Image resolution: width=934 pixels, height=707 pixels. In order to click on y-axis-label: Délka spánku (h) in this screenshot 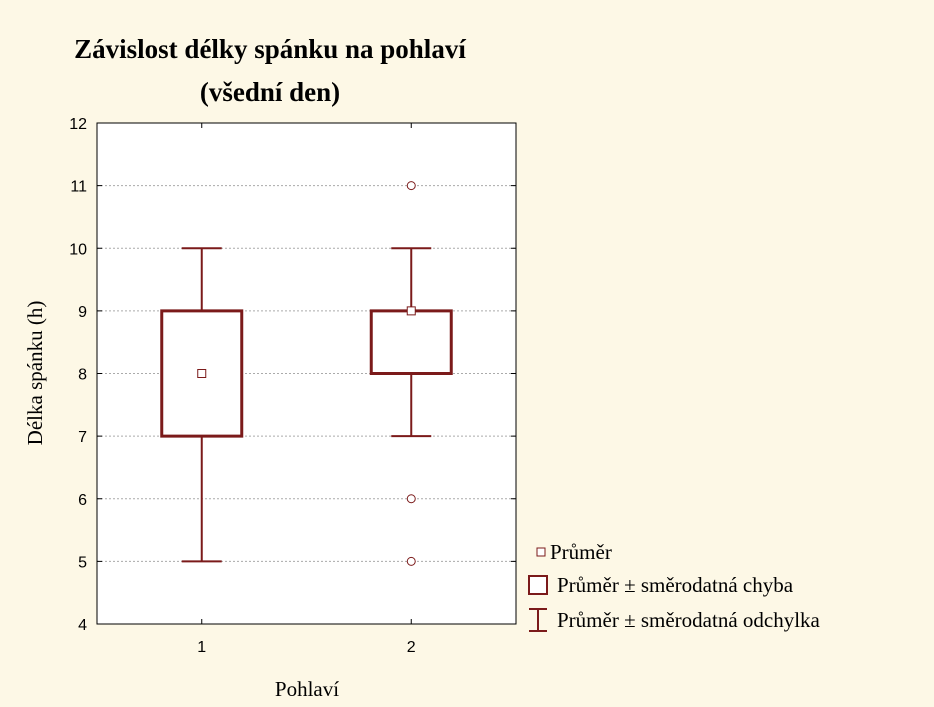, I will do `click(35, 373)`.